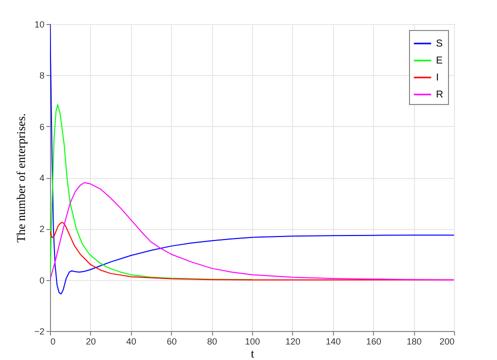  What do you see at coordinates (439, 61) in the screenshot?
I see `legend-label: E` at bounding box center [439, 61].